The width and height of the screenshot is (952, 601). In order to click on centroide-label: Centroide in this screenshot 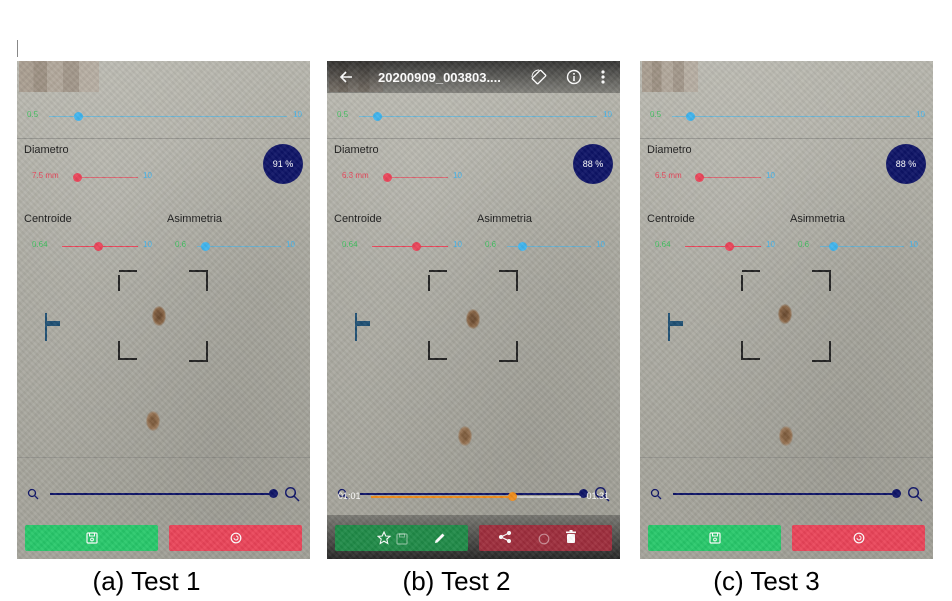, I will do `click(358, 219)`.